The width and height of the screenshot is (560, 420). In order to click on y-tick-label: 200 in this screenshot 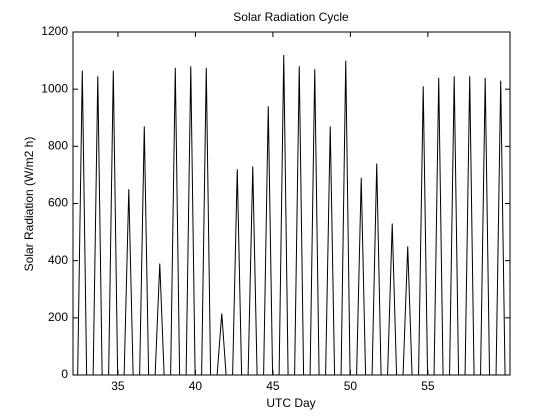, I will do `click(58, 317)`.